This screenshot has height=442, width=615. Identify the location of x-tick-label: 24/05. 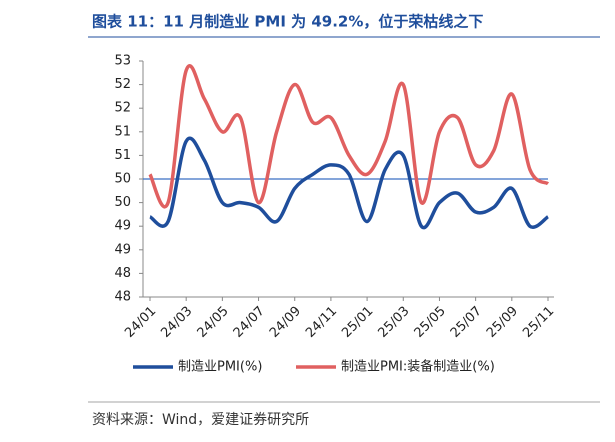
(213, 322).